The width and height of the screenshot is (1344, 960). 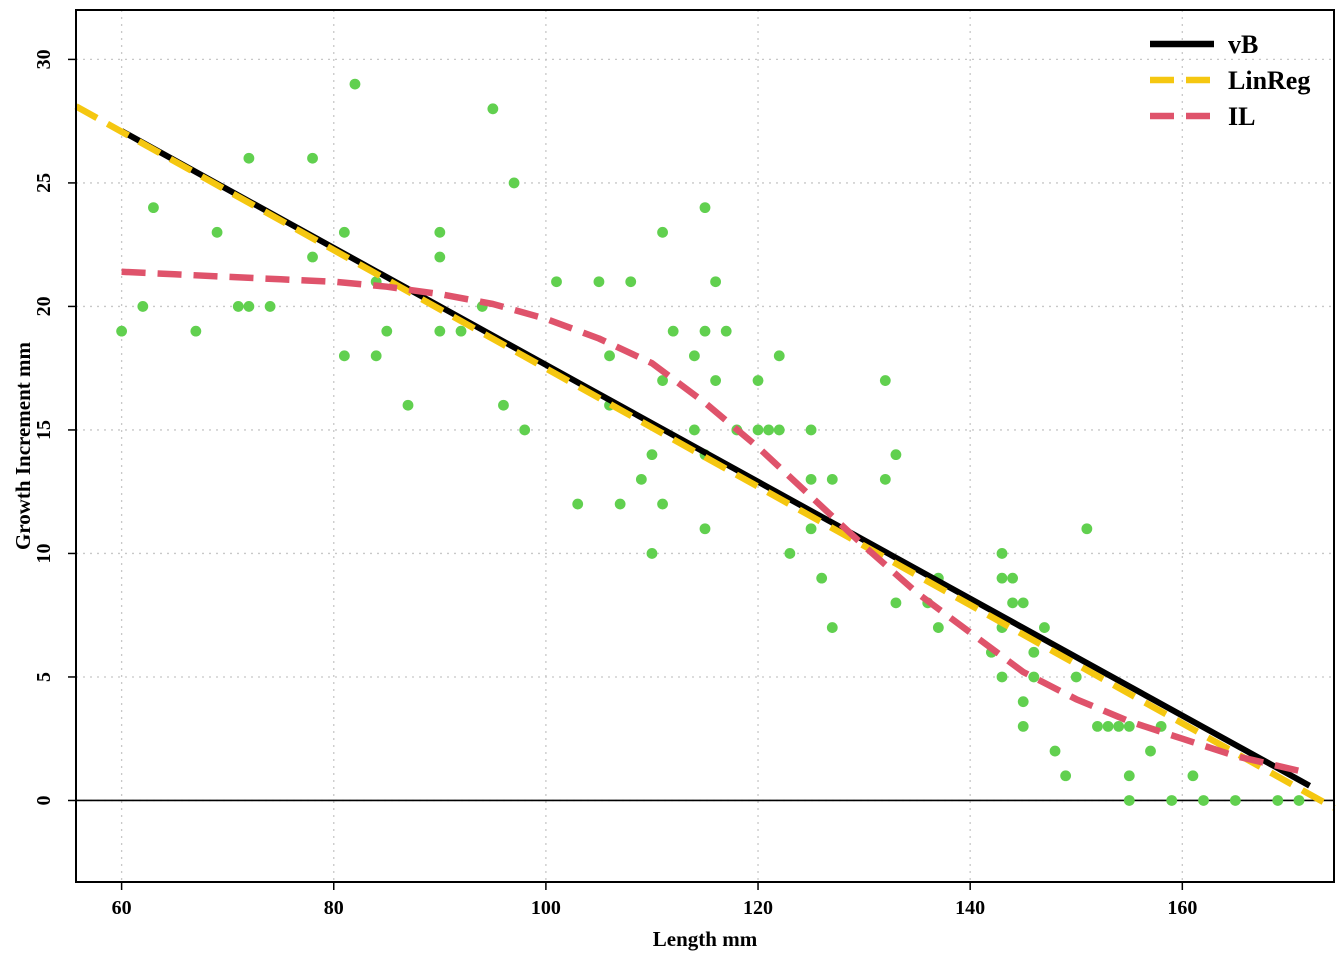 What do you see at coordinates (1243, 44) in the screenshot?
I see `legend-label-vb: vB` at bounding box center [1243, 44].